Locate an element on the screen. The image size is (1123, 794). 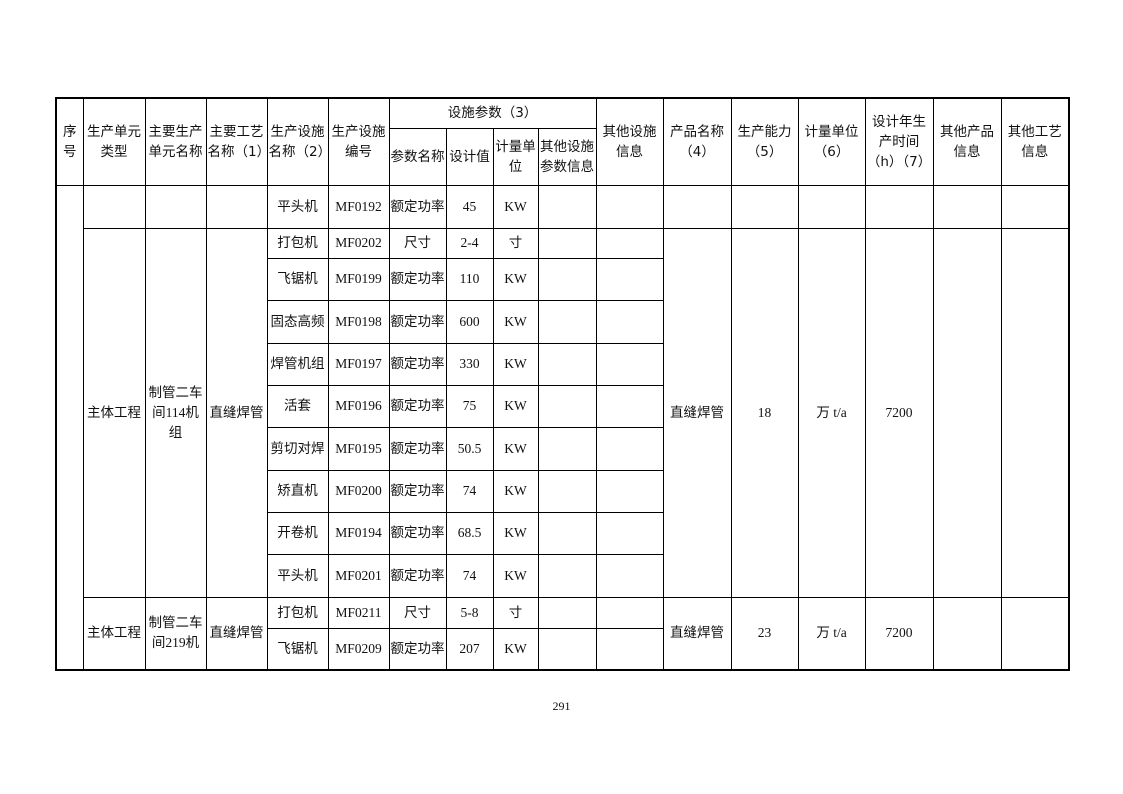
facility-name-cell: 剪切对焊 is located at coordinates (297, 448).